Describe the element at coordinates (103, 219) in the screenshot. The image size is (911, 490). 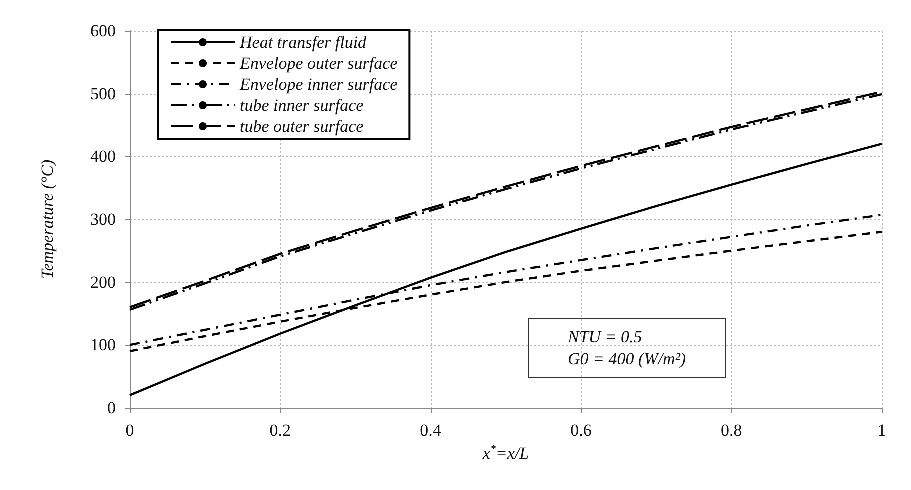
I see `y-tick-label: 300` at that location.